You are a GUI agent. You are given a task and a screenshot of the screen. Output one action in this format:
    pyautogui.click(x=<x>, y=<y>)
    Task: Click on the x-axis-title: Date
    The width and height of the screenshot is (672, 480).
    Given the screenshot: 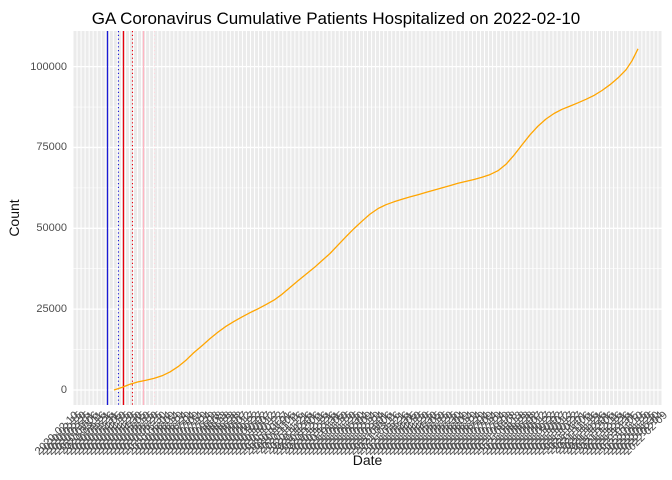 What is the action you would take?
    pyautogui.click(x=367, y=460)
    